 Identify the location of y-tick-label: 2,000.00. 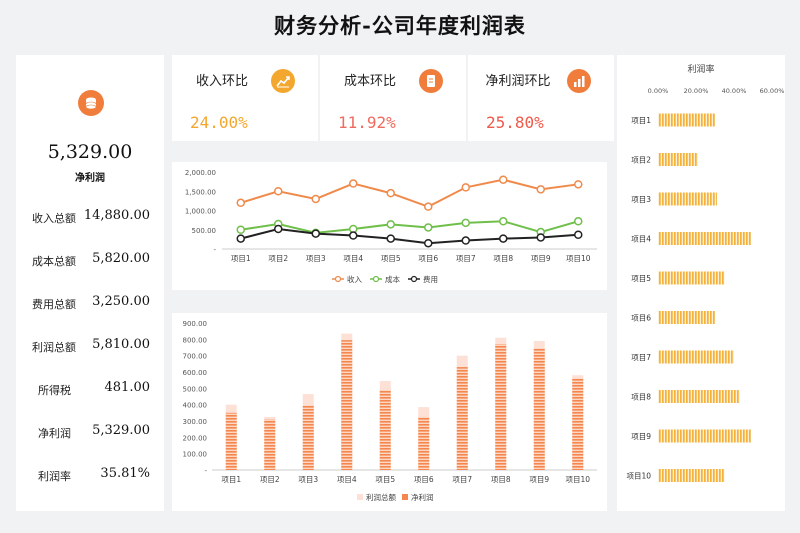
(200, 173).